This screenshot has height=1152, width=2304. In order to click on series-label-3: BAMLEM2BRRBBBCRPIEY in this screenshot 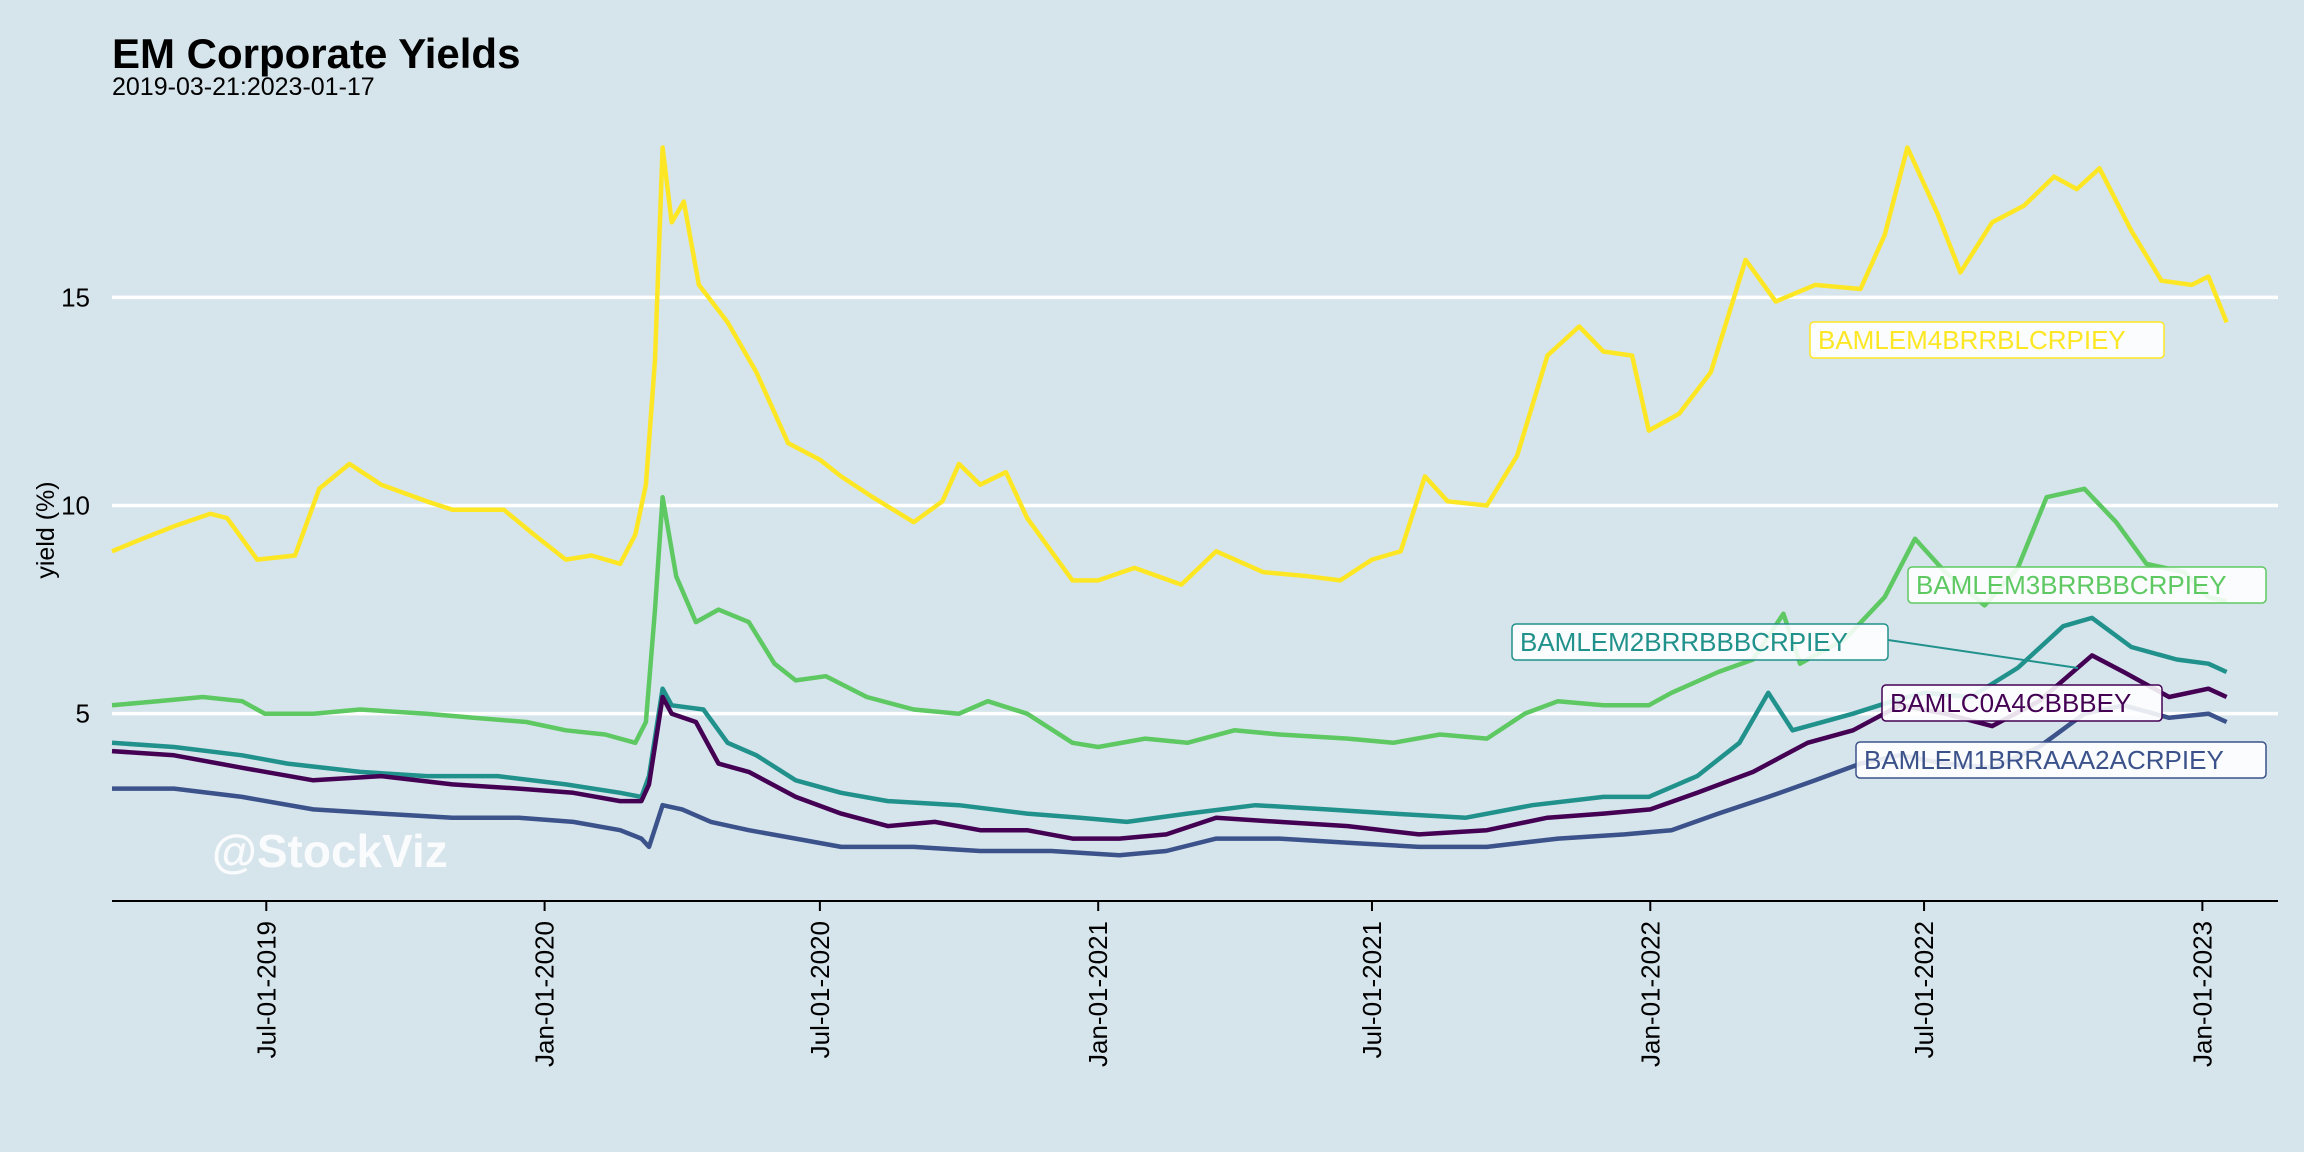, I will do `click(1700, 642)`.